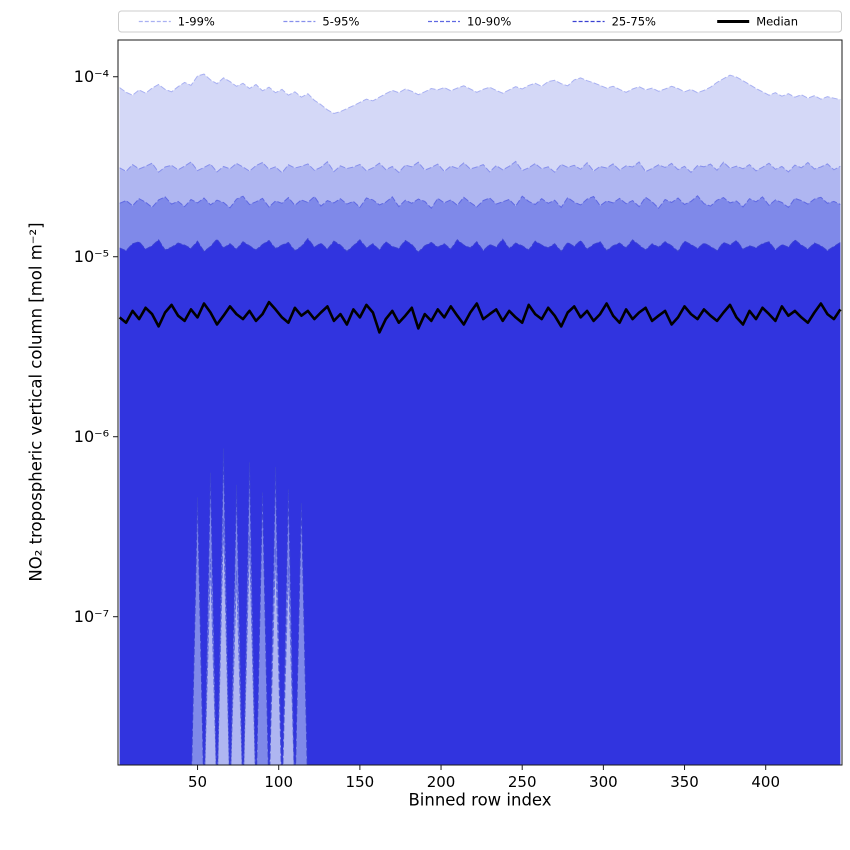  I want to click on median-line, so click(480, 317).